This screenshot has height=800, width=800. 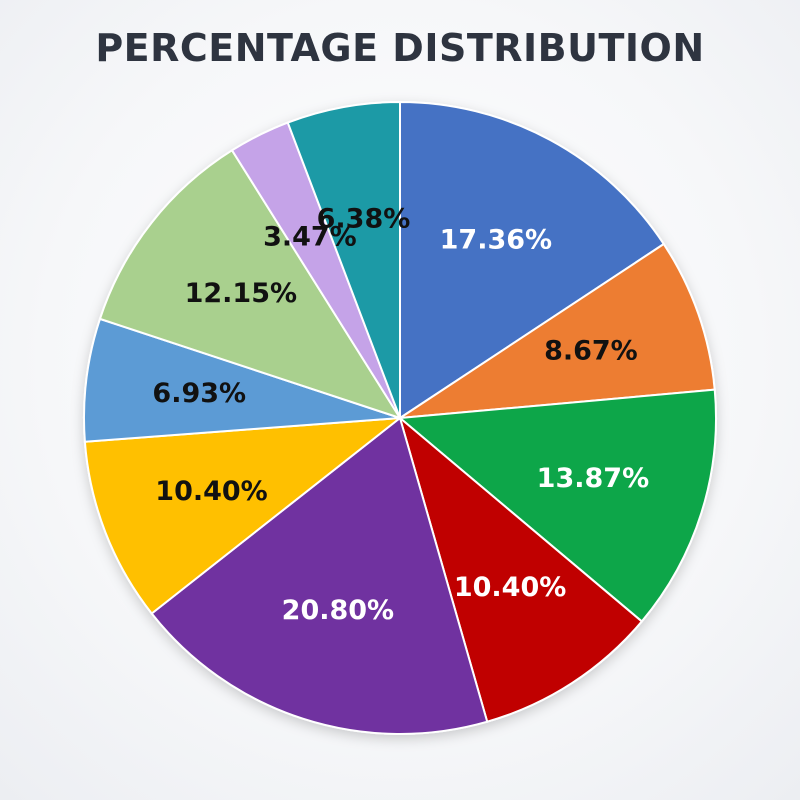 I want to click on slice-label-10: 6.38%, so click(x=364, y=219).